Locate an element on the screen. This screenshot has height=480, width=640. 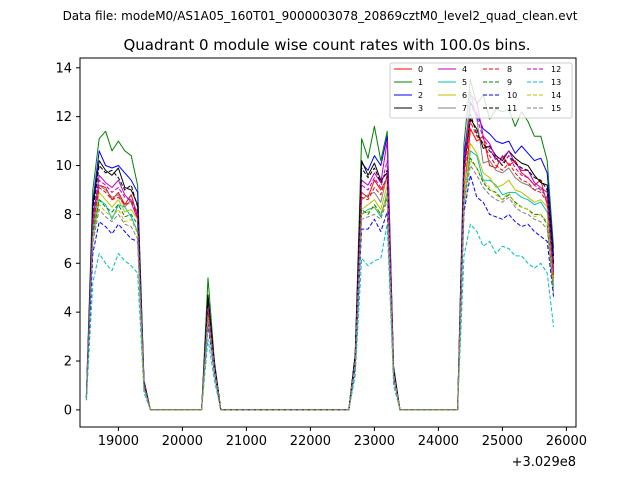
x-tick-label: 20000 is located at coordinates (182, 441).